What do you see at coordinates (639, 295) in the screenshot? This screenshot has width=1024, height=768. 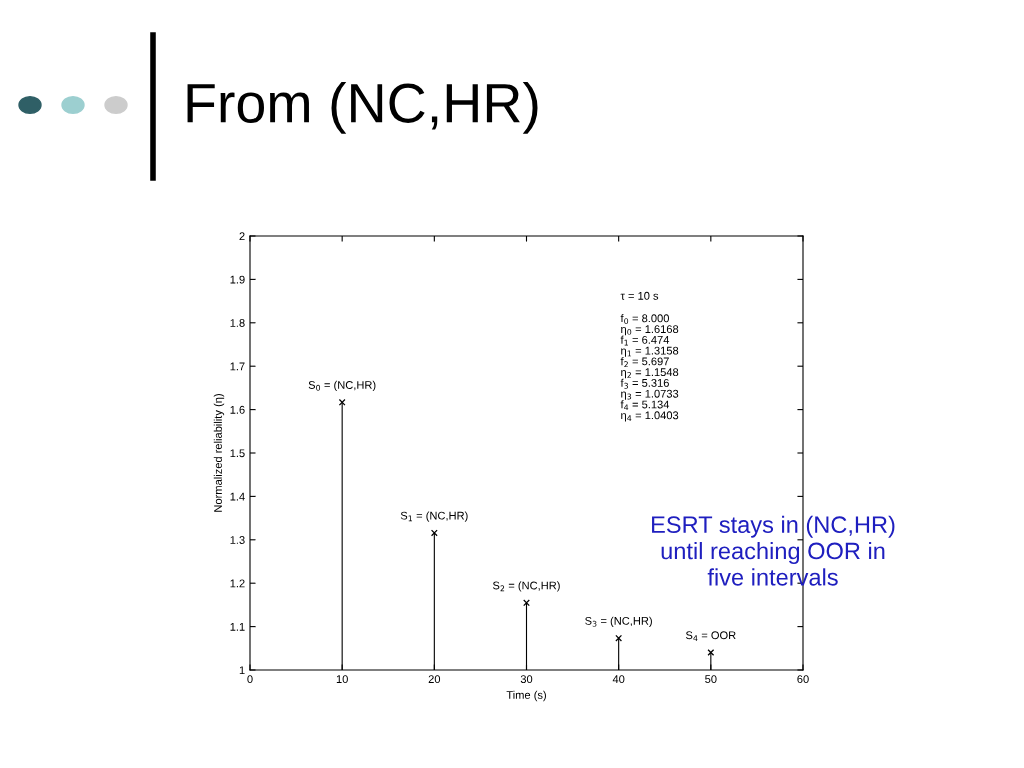 I see `annotation: τ = 10 s` at bounding box center [639, 295].